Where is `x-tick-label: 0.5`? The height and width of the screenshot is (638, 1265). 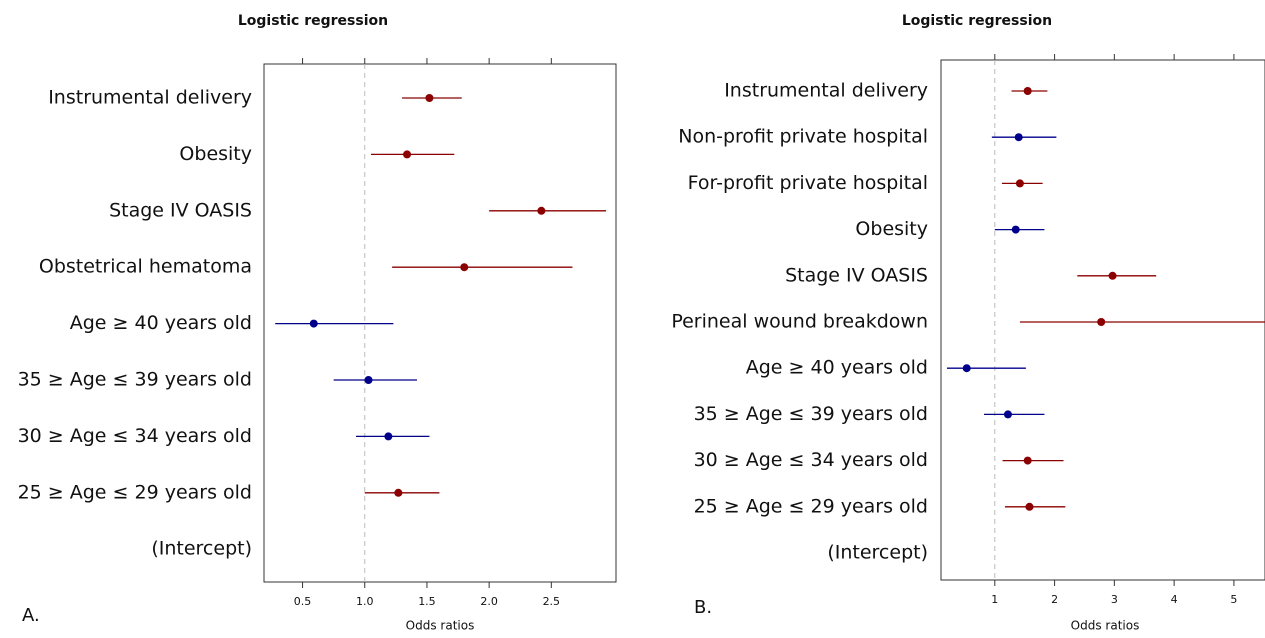 x-tick-label: 0.5 is located at coordinates (303, 601).